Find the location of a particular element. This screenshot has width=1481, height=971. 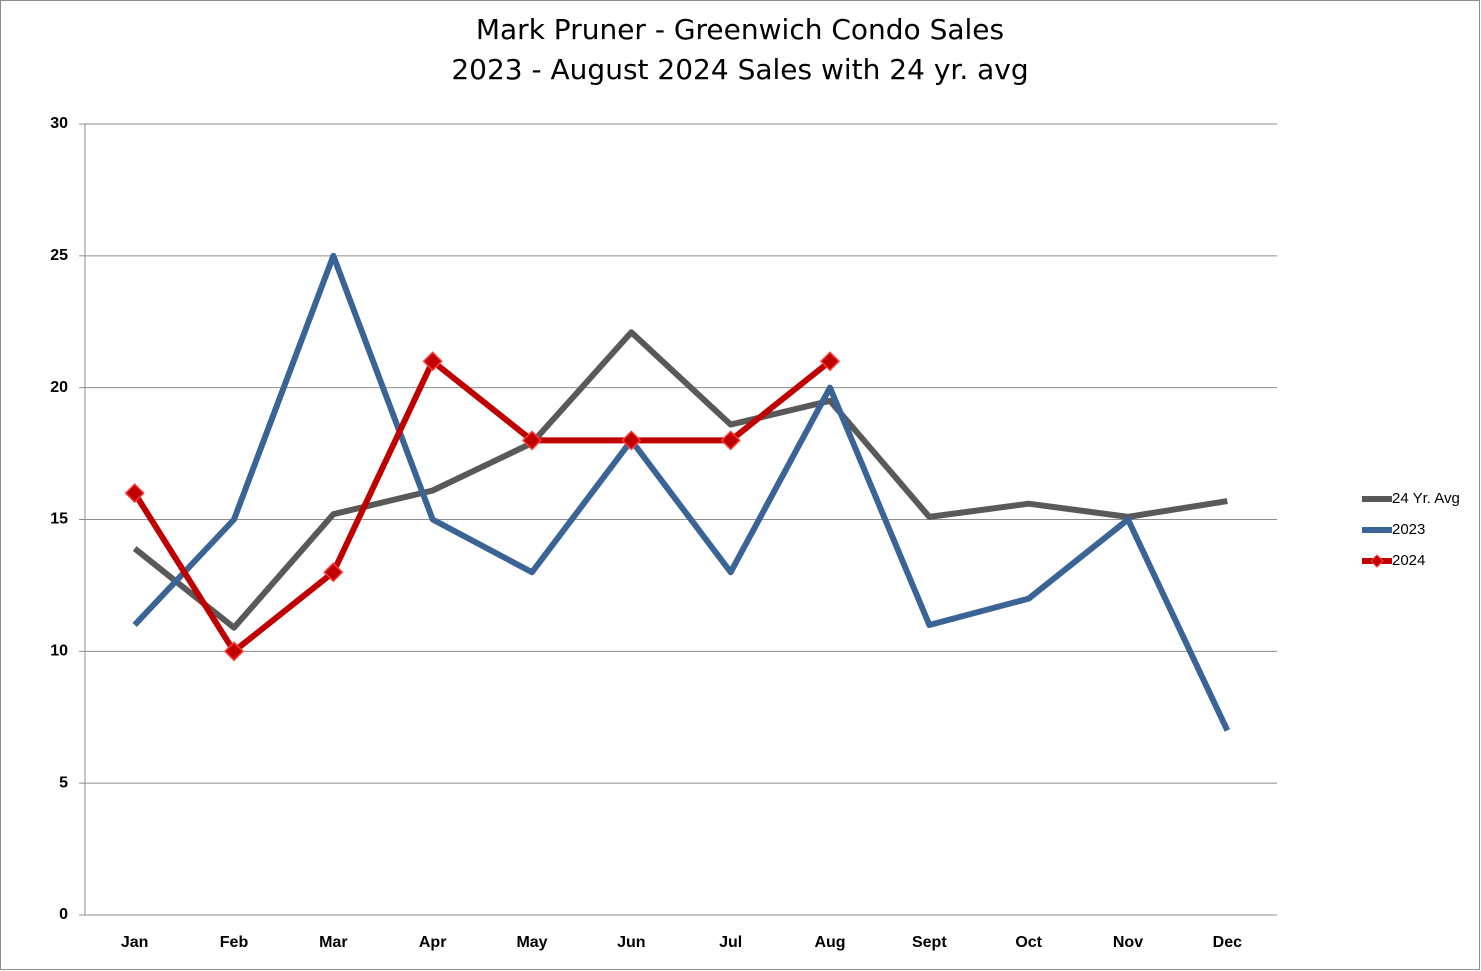

x-tick-label: May is located at coordinates (531, 942).